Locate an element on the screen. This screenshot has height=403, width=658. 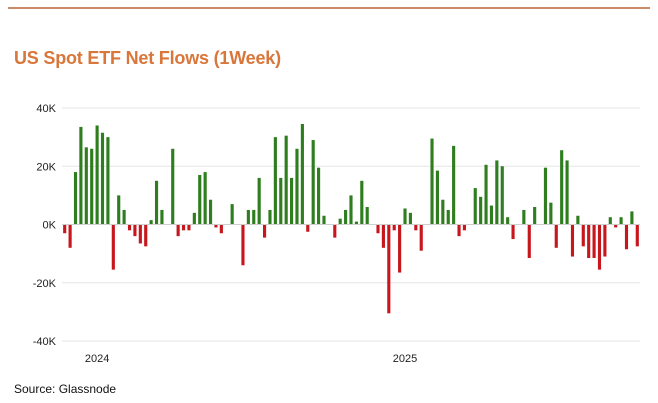
y-tick-label: -20K is located at coordinates (45, 284).